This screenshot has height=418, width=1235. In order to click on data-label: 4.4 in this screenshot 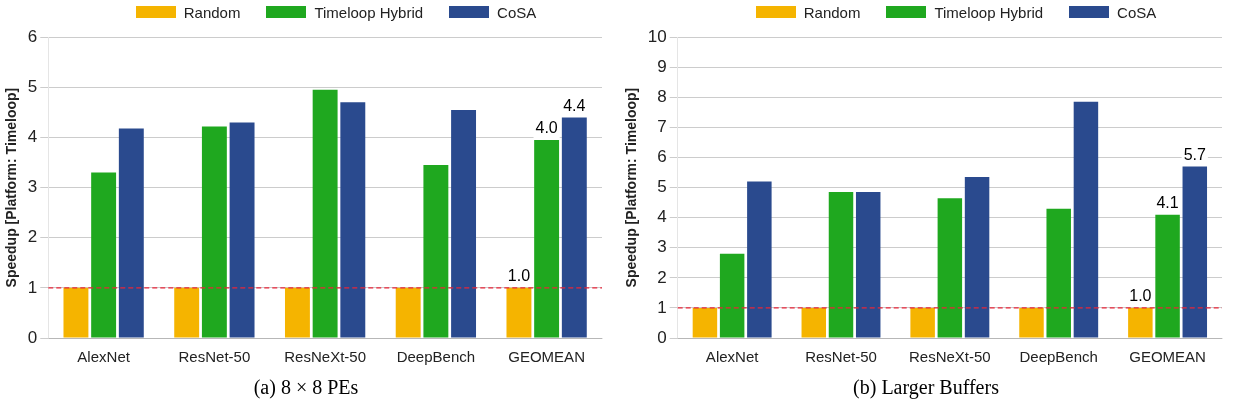, I will do `click(574, 105)`.